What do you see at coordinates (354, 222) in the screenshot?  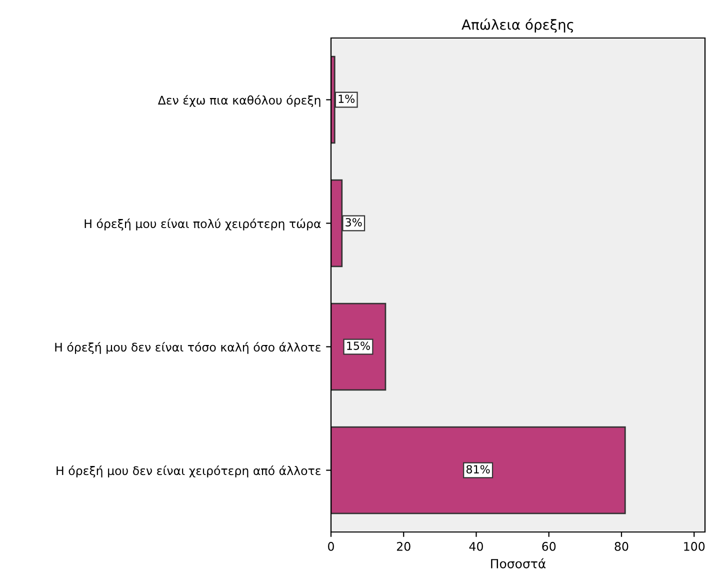 I see `data-label: 3%` at bounding box center [354, 222].